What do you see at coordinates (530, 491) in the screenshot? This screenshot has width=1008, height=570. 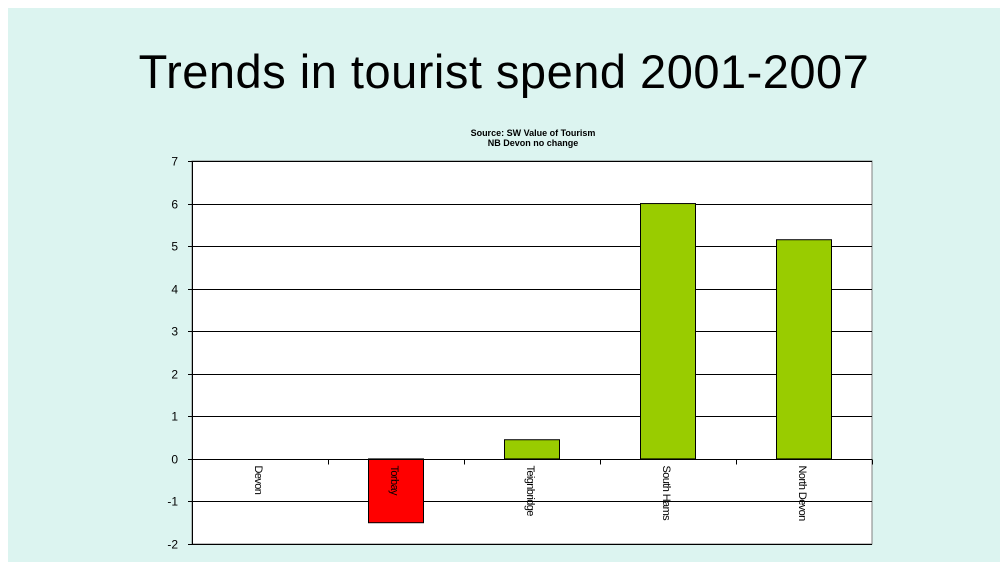 I see `category-label: Teignbridge` at bounding box center [530, 491].